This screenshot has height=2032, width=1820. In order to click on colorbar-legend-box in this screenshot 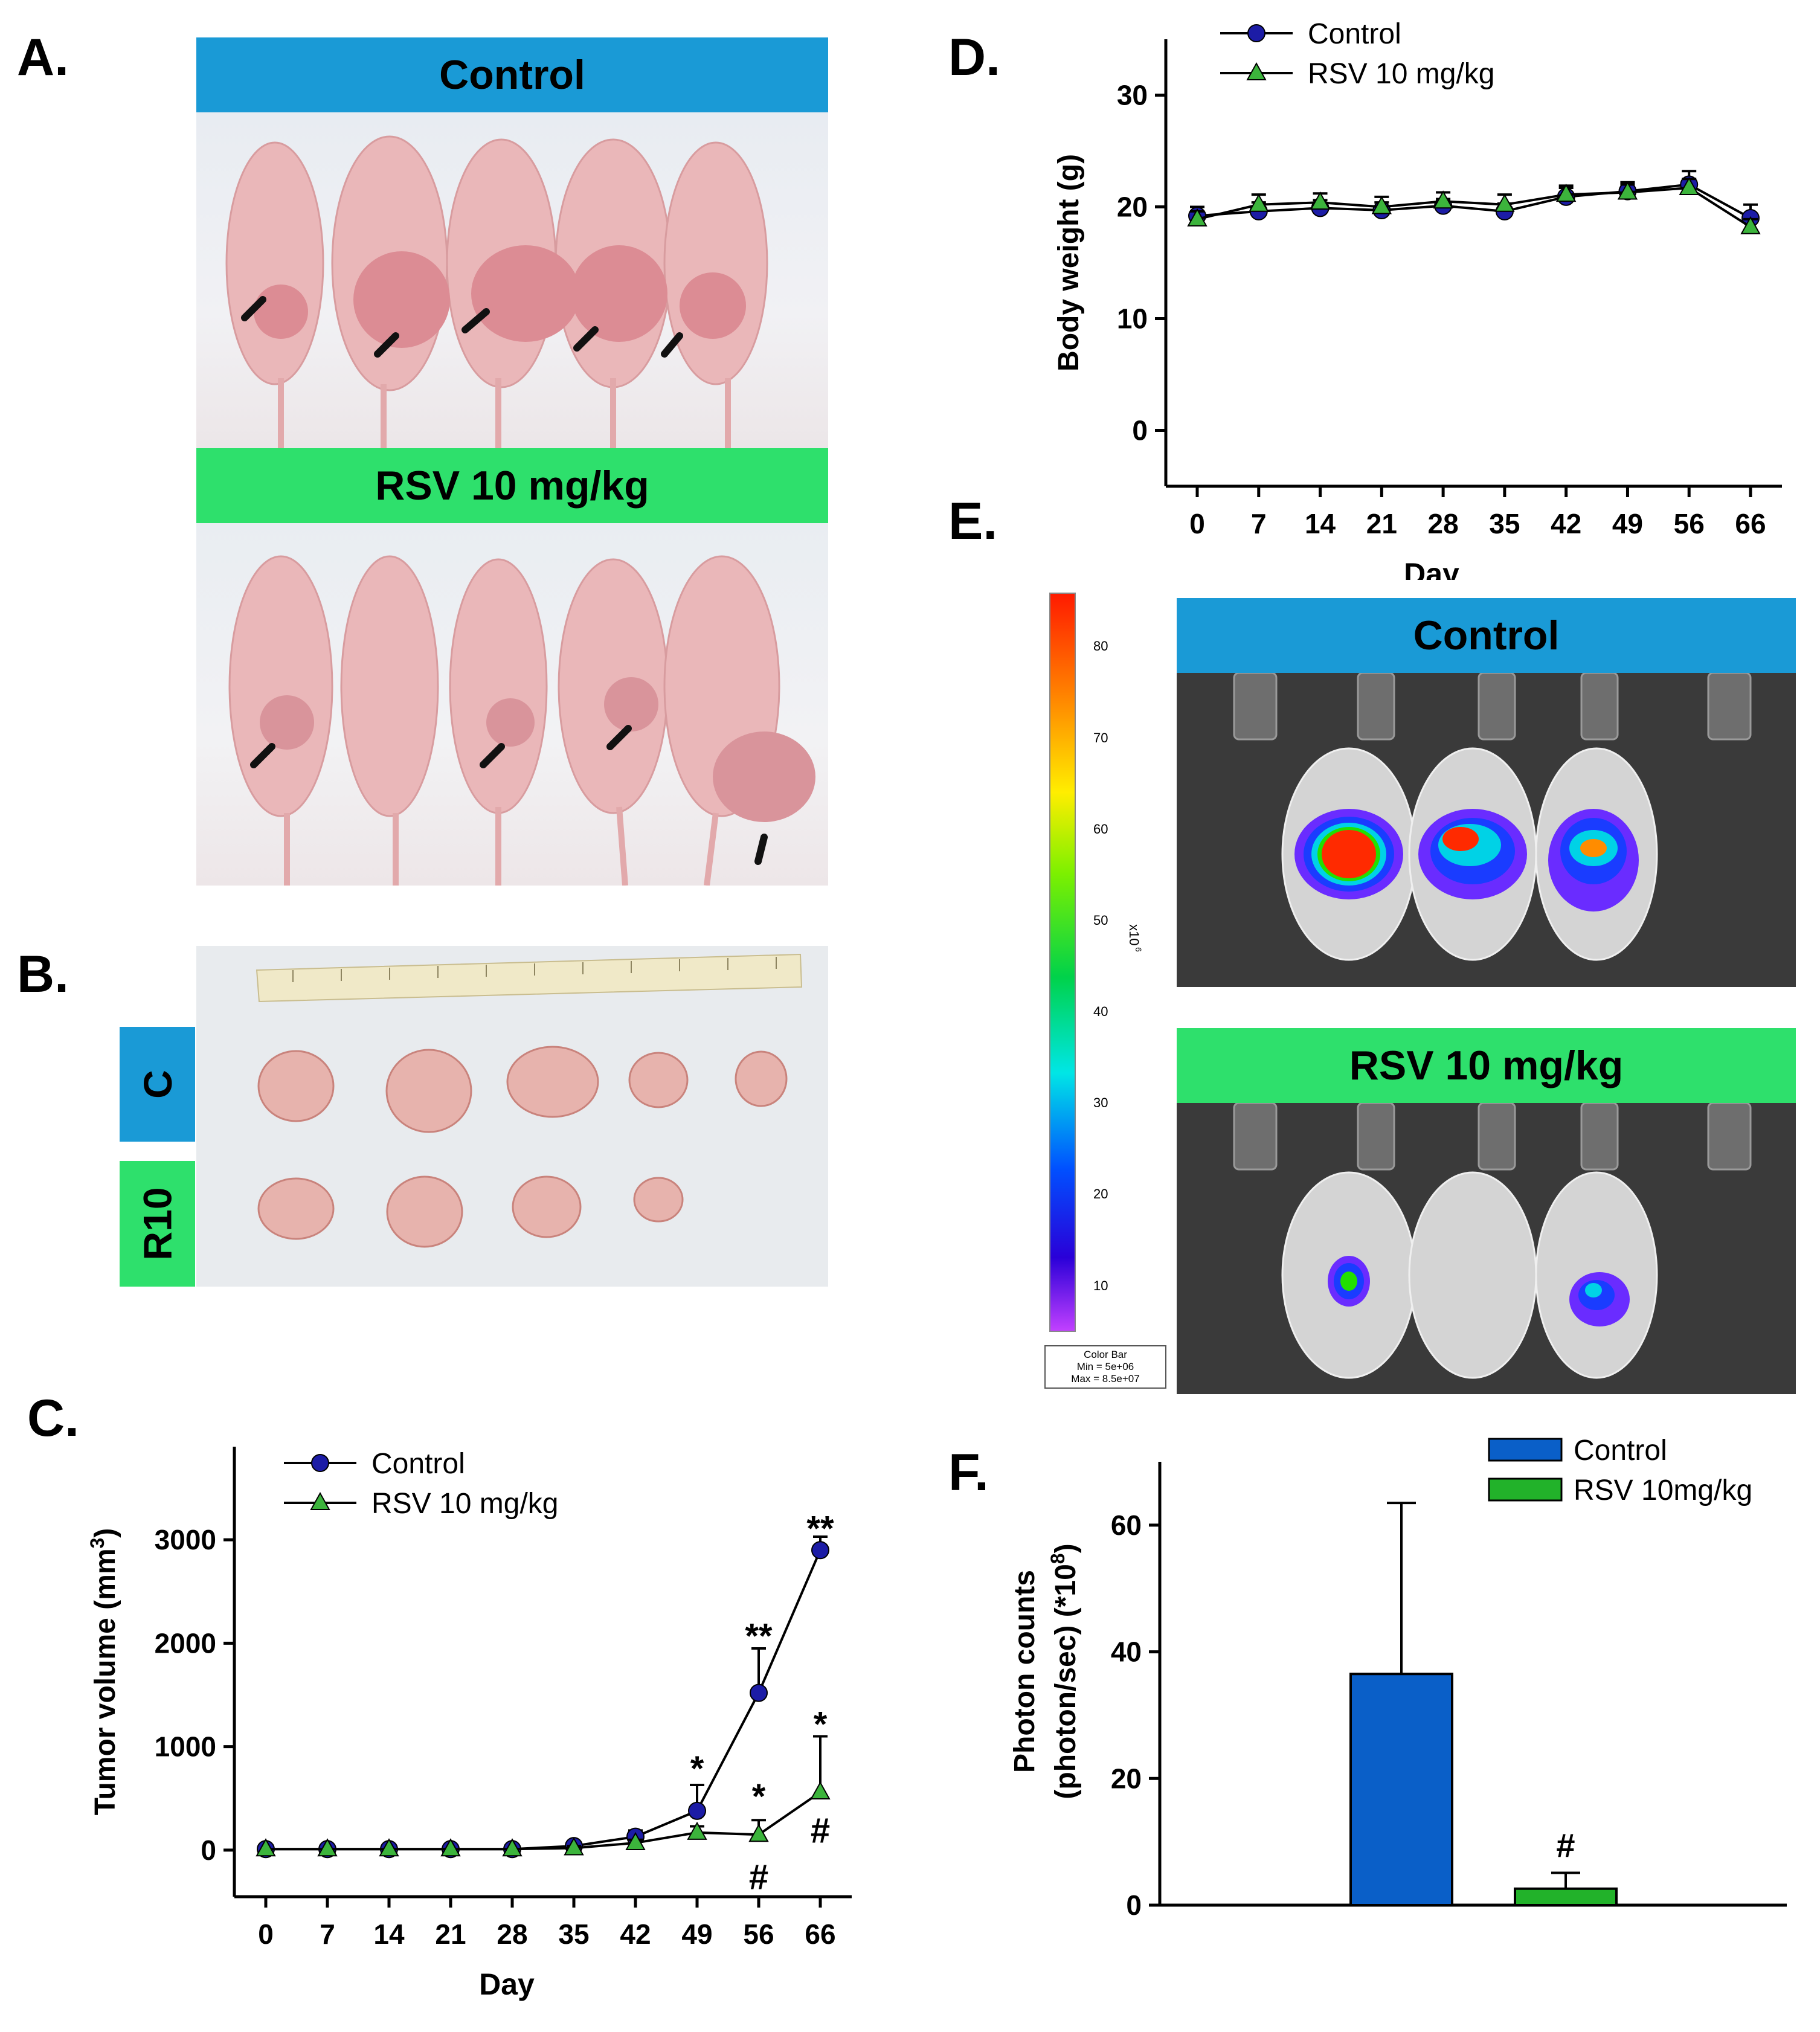, I will do `click(1105, 1367)`.